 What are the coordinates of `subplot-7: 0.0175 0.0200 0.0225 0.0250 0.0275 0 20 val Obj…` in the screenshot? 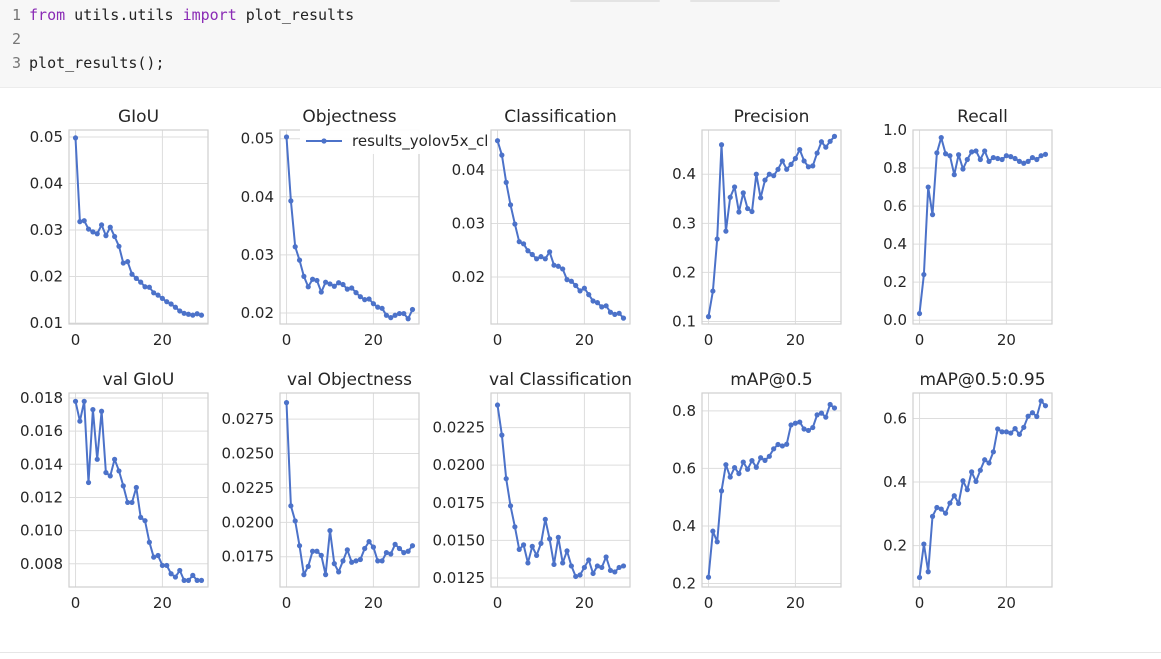 It's located at (321, 491).